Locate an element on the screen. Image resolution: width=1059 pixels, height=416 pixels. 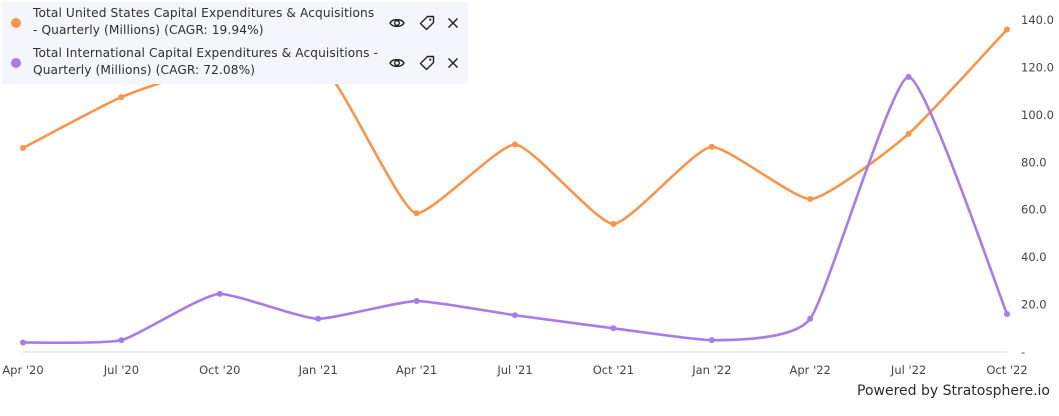
y-tick-label: 60.0 is located at coordinates (1034, 210).